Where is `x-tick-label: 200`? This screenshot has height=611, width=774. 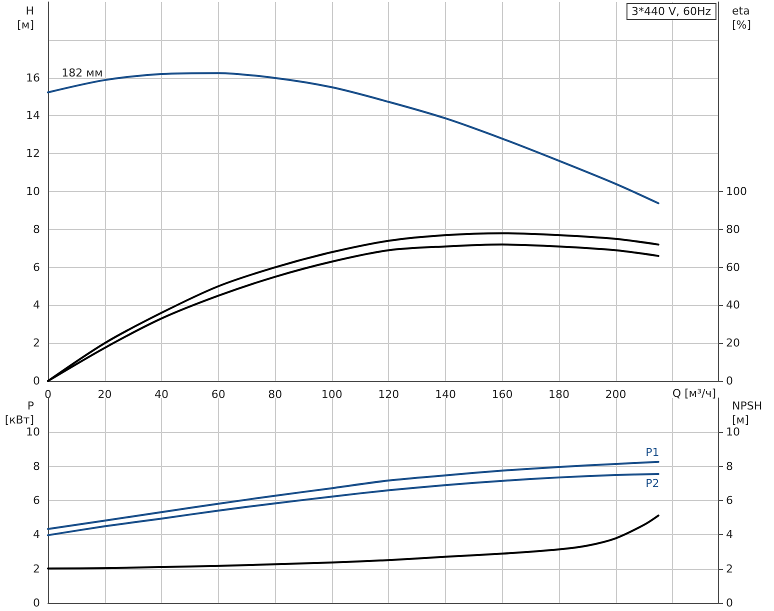
x-tick-label: 200 is located at coordinates (615, 394).